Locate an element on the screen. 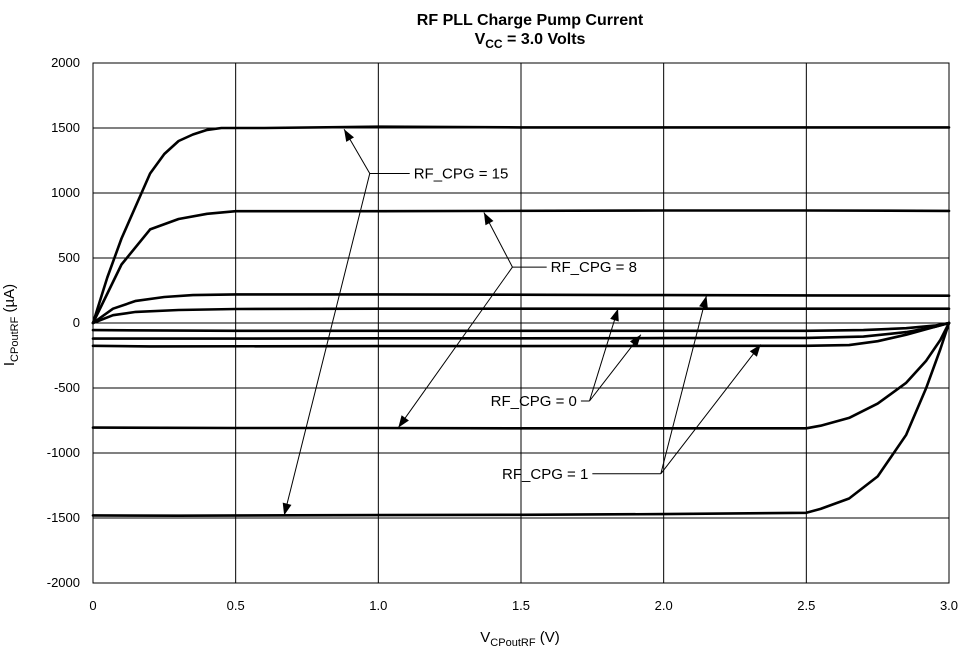 Image resolution: width=964 pixels, height=656 pixels. x-tick-label: 0.5 is located at coordinates (236, 605).